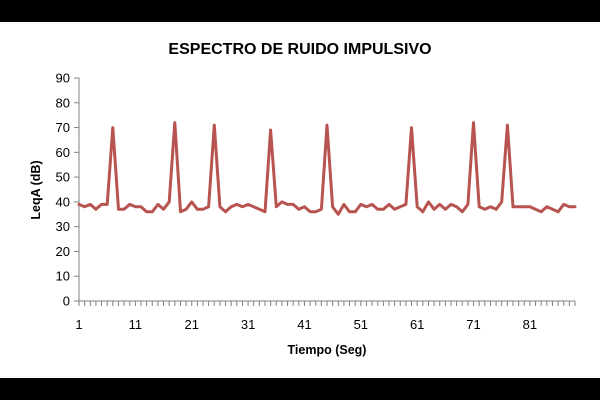 The width and height of the screenshot is (600, 400). What do you see at coordinates (63, 201) in the screenshot?
I see `y-tick-label: 40` at bounding box center [63, 201].